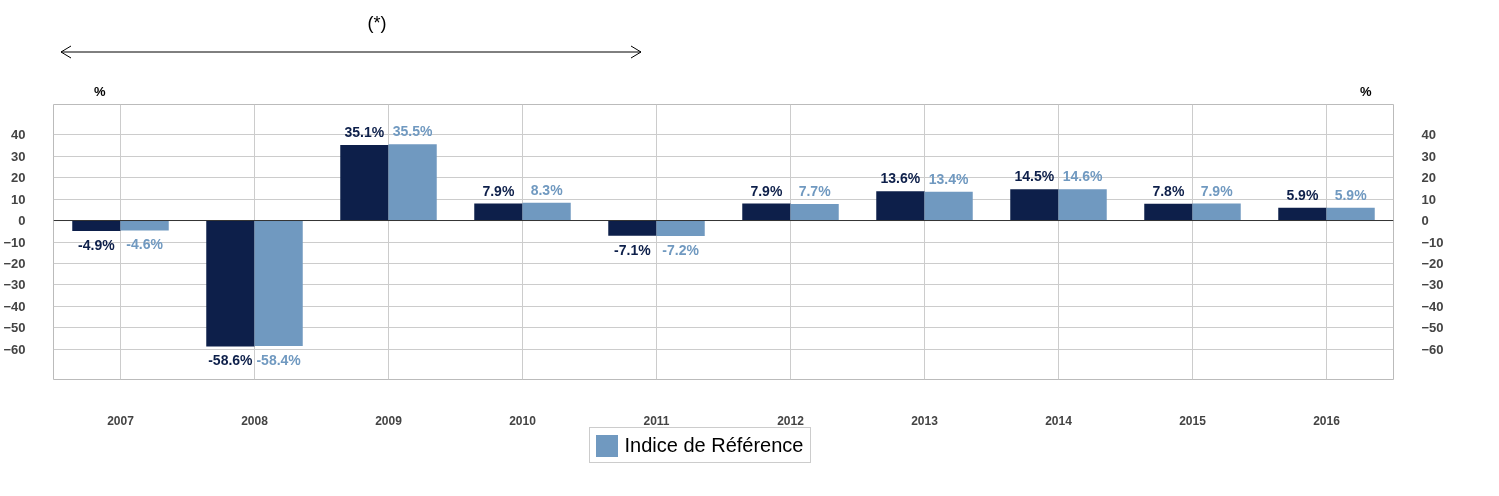  What do you see at coordinates (1428, 199) in the screenshot?
I see `y2-tick-label: 10` at bounding box center [1428, 199].